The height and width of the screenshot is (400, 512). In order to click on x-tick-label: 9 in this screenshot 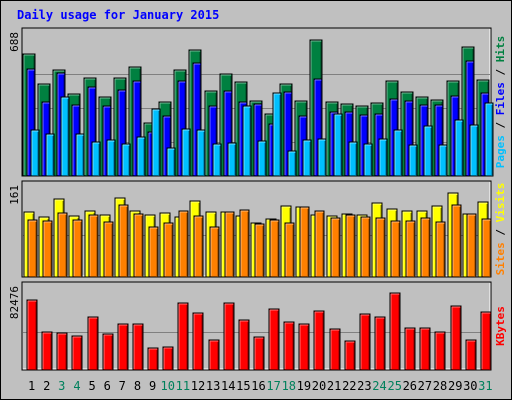, I will do `click(152, 386)`.